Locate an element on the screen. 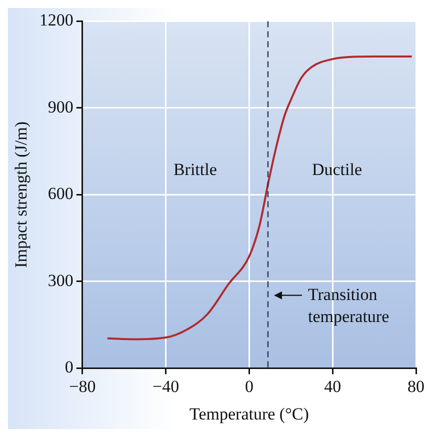  y-tick-label: 1200 is located at coordinates (56, 20).